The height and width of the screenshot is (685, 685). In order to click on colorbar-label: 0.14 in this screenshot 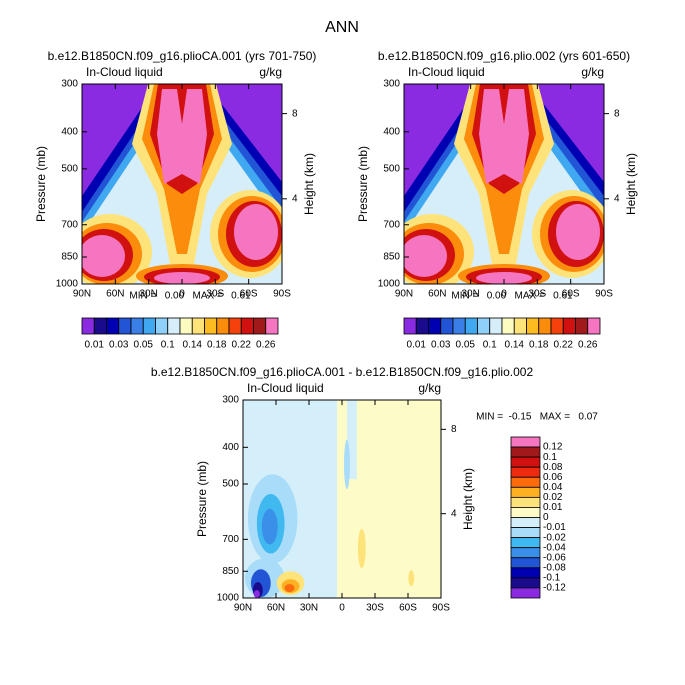, I will do `click(515, 345)`.